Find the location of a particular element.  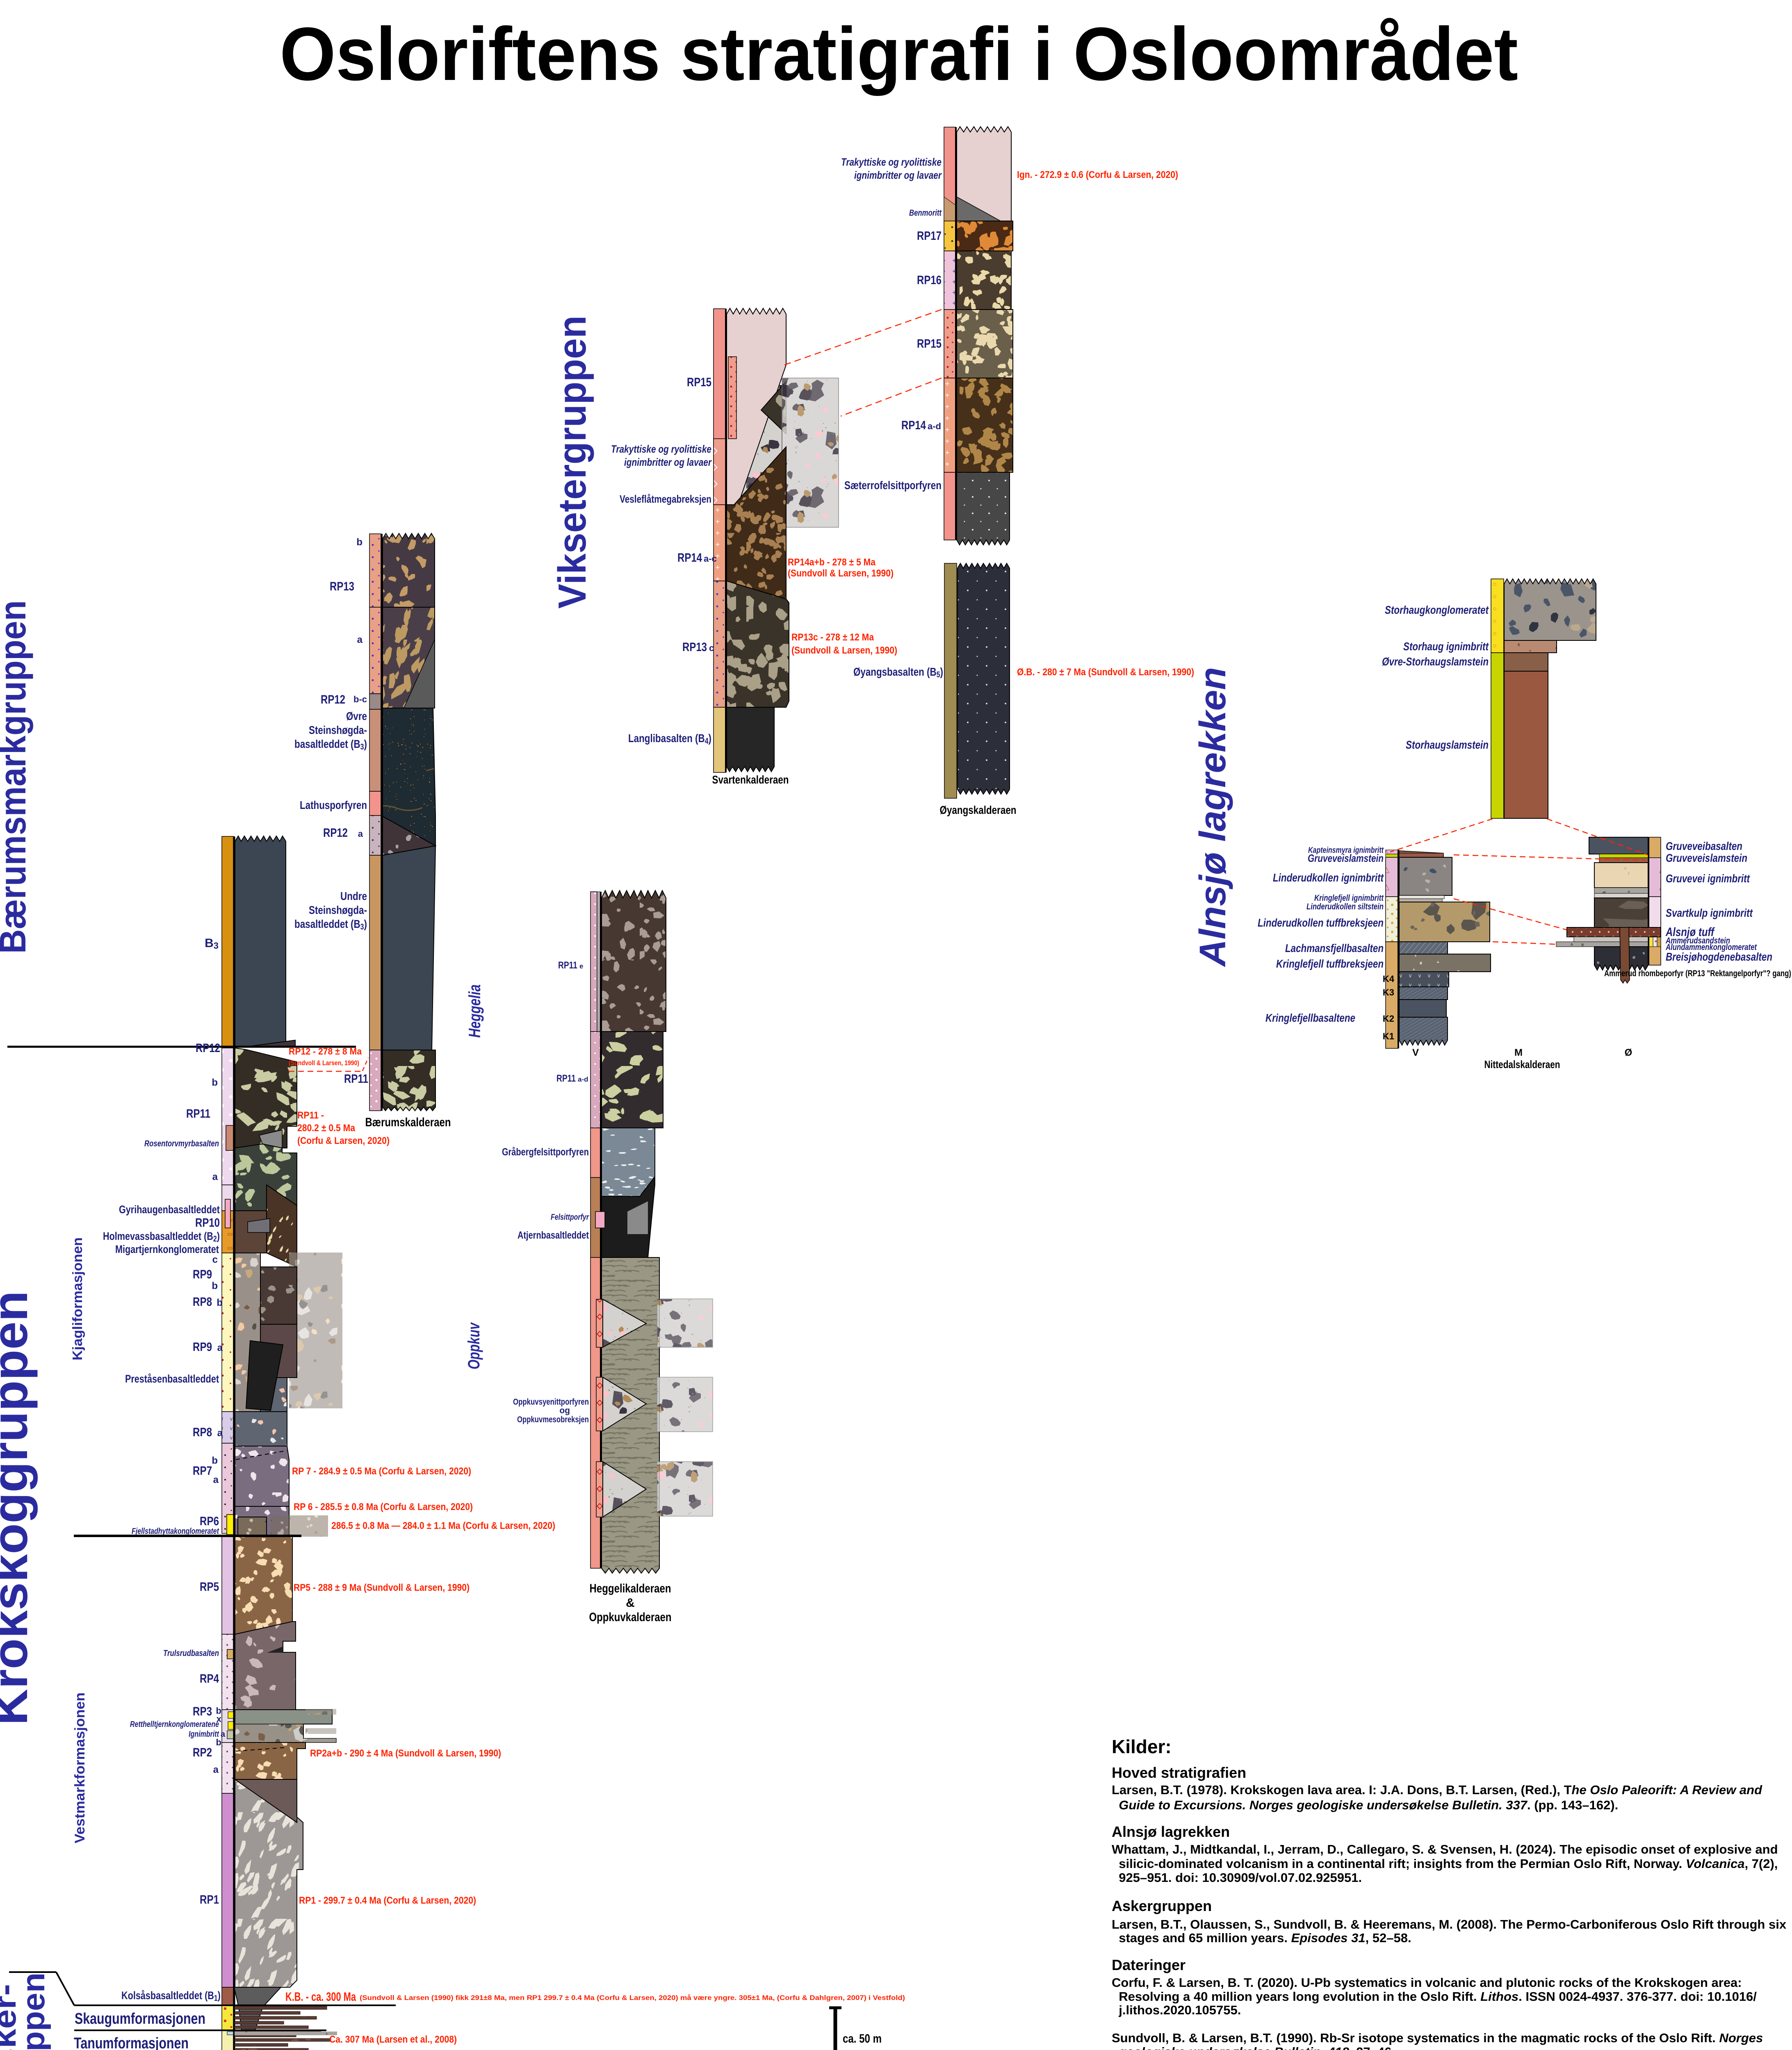

svg-text: ca. 50 m is located at coordinates (863, 2038).